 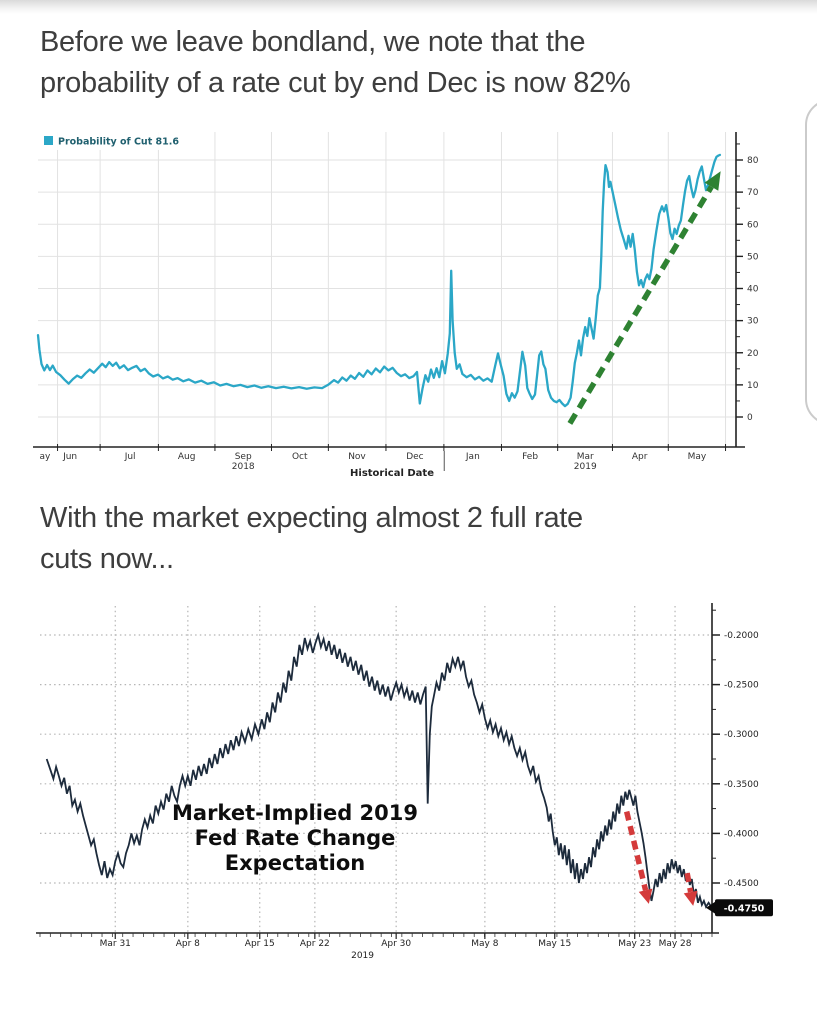 I want to click on svg-text: 30, so click(x=753, y=322).